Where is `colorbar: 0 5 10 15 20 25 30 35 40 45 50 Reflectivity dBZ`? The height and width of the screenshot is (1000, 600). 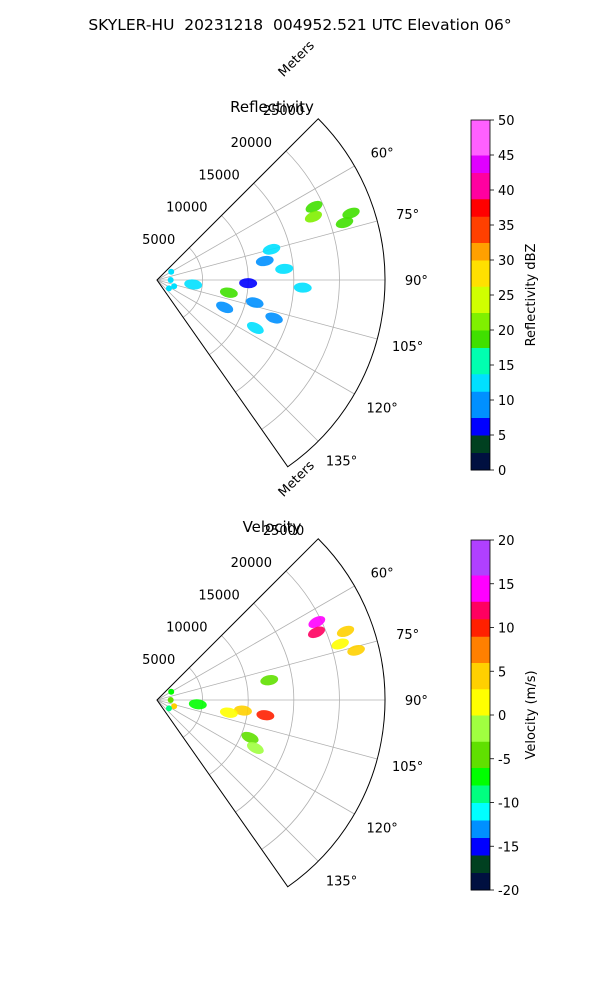
colorbar: 0 5 10 15 20 25 30 35 40 45 50 Reflectivity dBZ is located at coordinates (504, 296).